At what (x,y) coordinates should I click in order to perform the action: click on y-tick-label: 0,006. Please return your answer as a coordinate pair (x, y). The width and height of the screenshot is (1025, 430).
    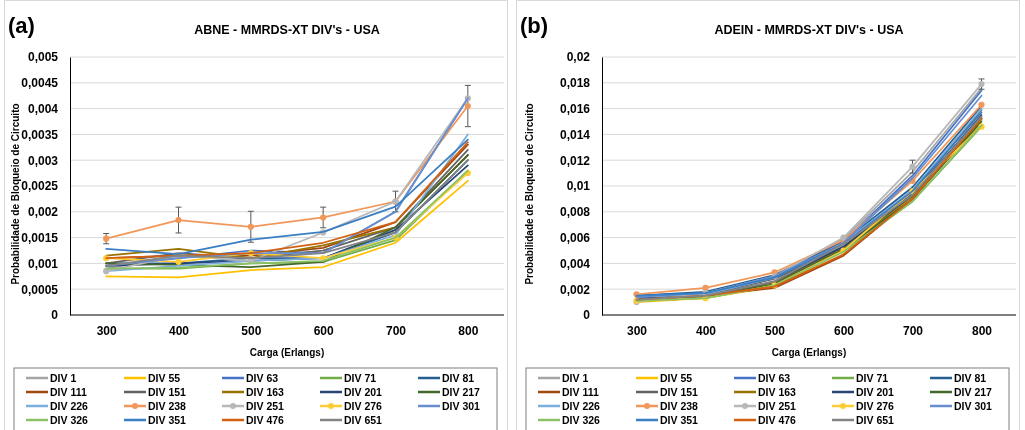
    Looking at the image, I should click on (575, 237).